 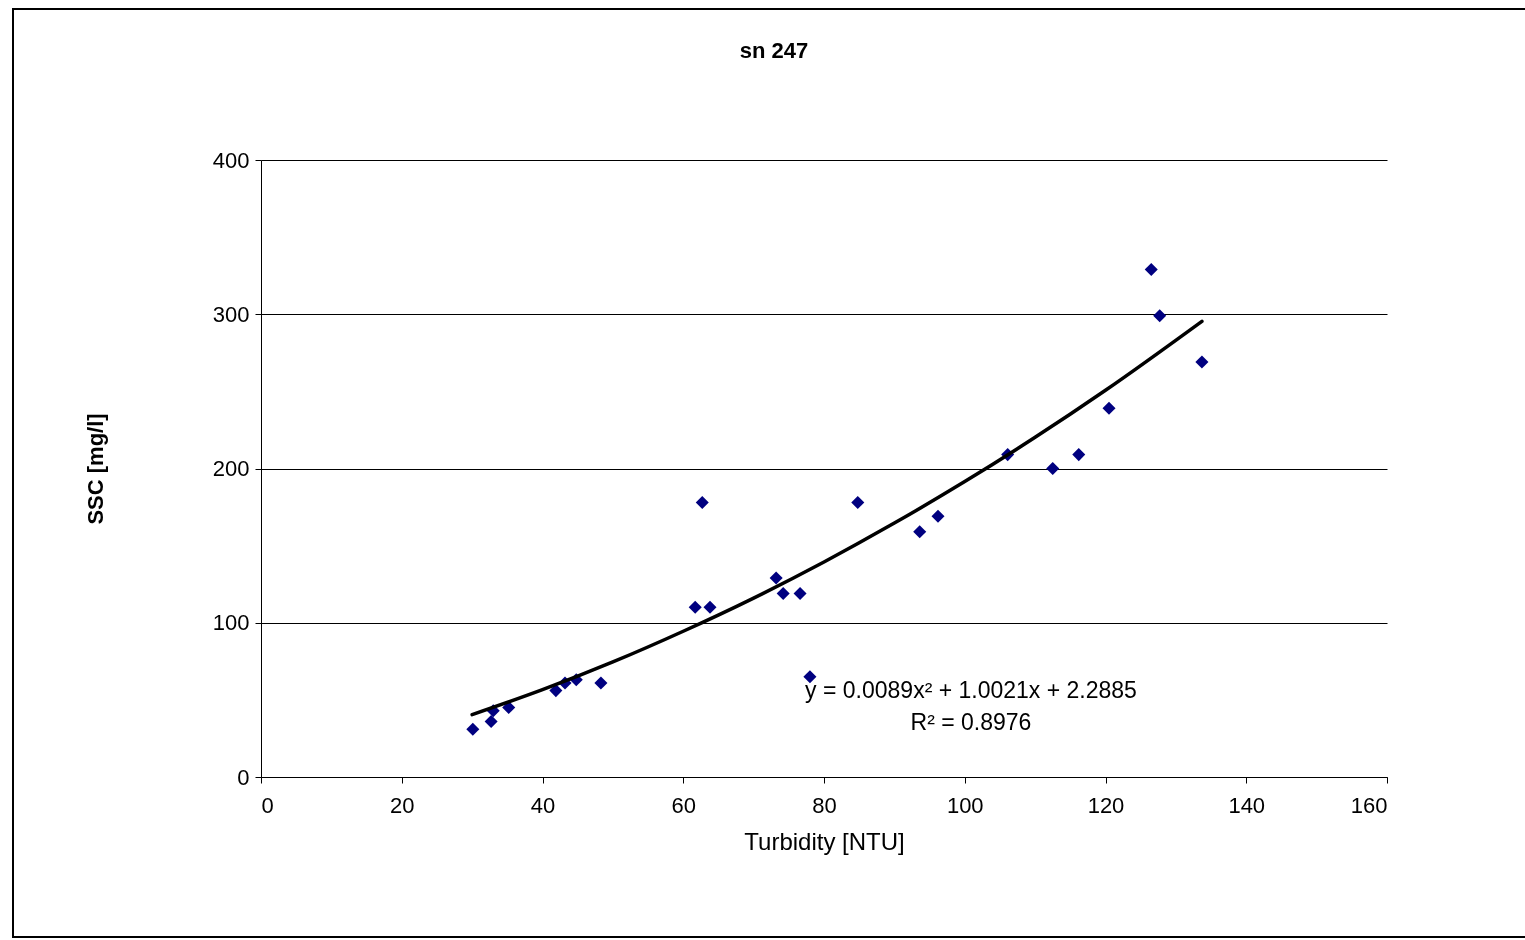 I want to click on y-tick-label: 300, so click(x=231, y=314).